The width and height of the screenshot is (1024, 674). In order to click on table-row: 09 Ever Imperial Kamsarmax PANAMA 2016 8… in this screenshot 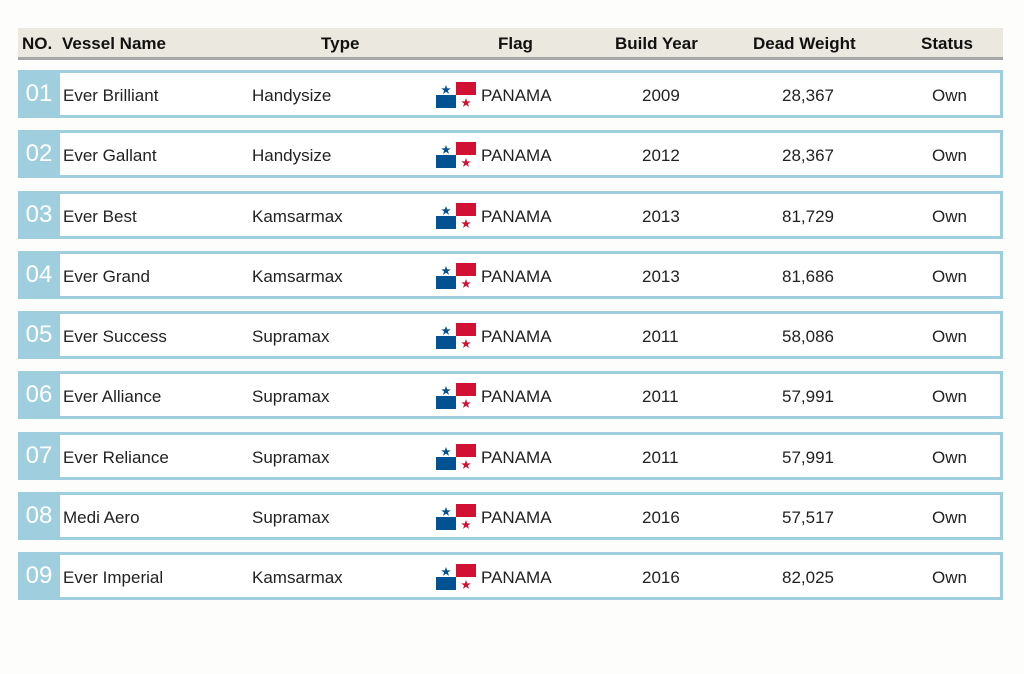, I will do `click(510, 576)`.